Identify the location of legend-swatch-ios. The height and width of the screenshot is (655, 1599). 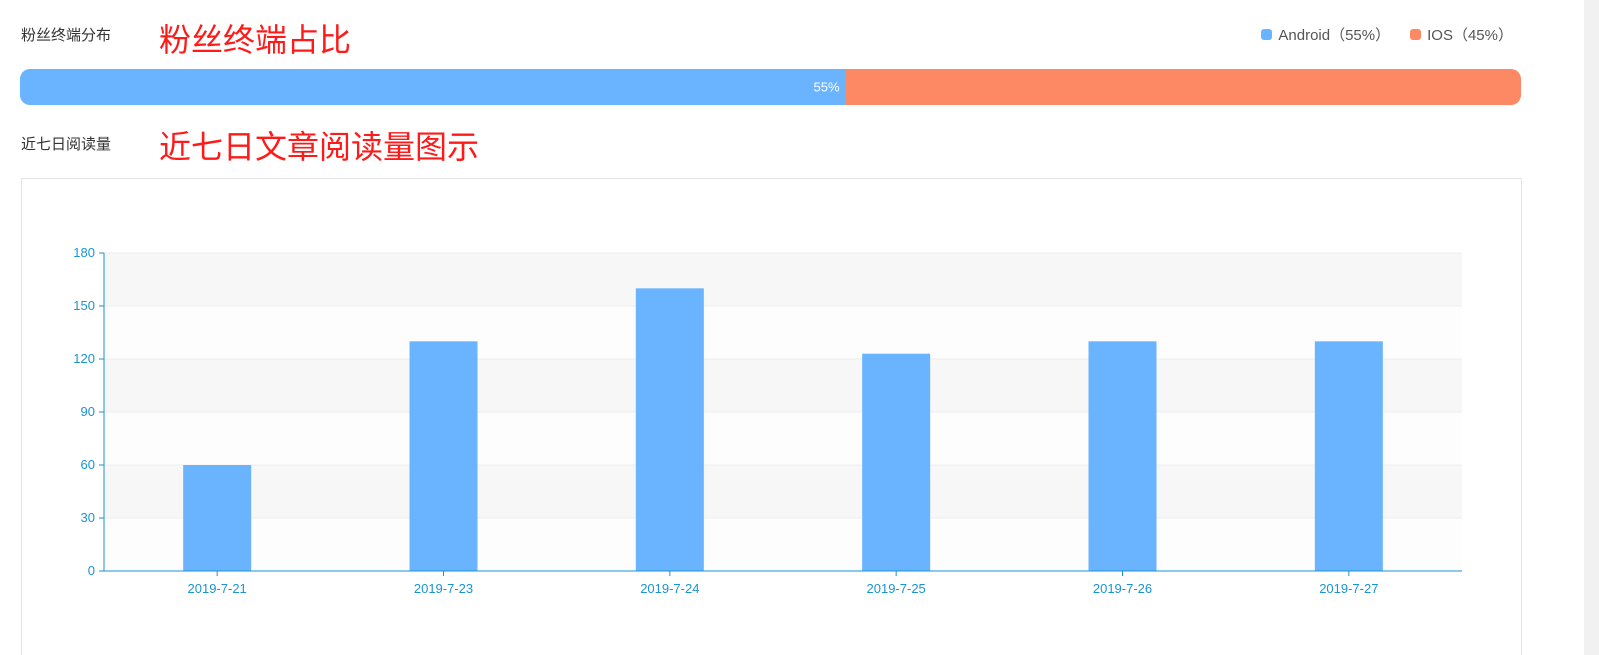
(1416, 34).